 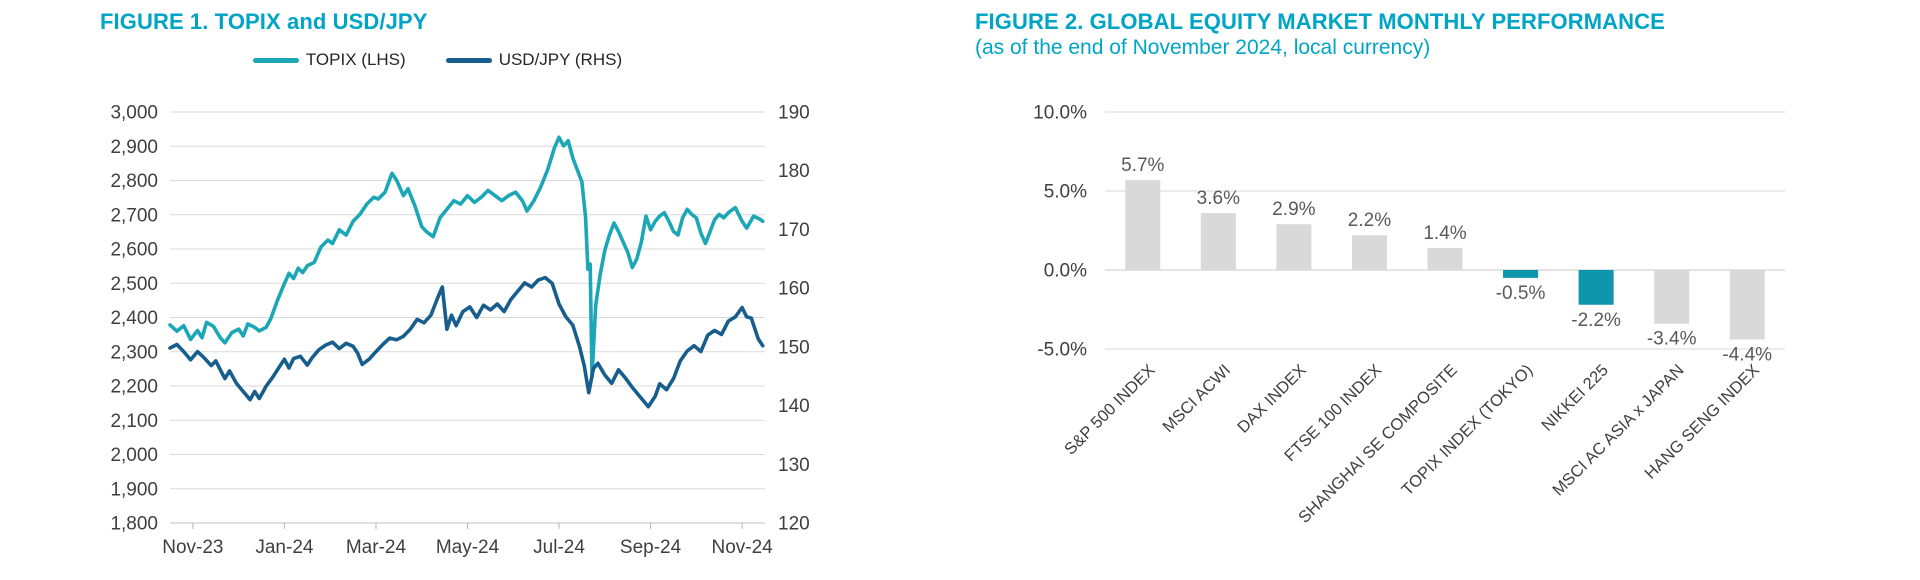 I want to click on svg-text: Nov-23, so click(x=192, y=547).